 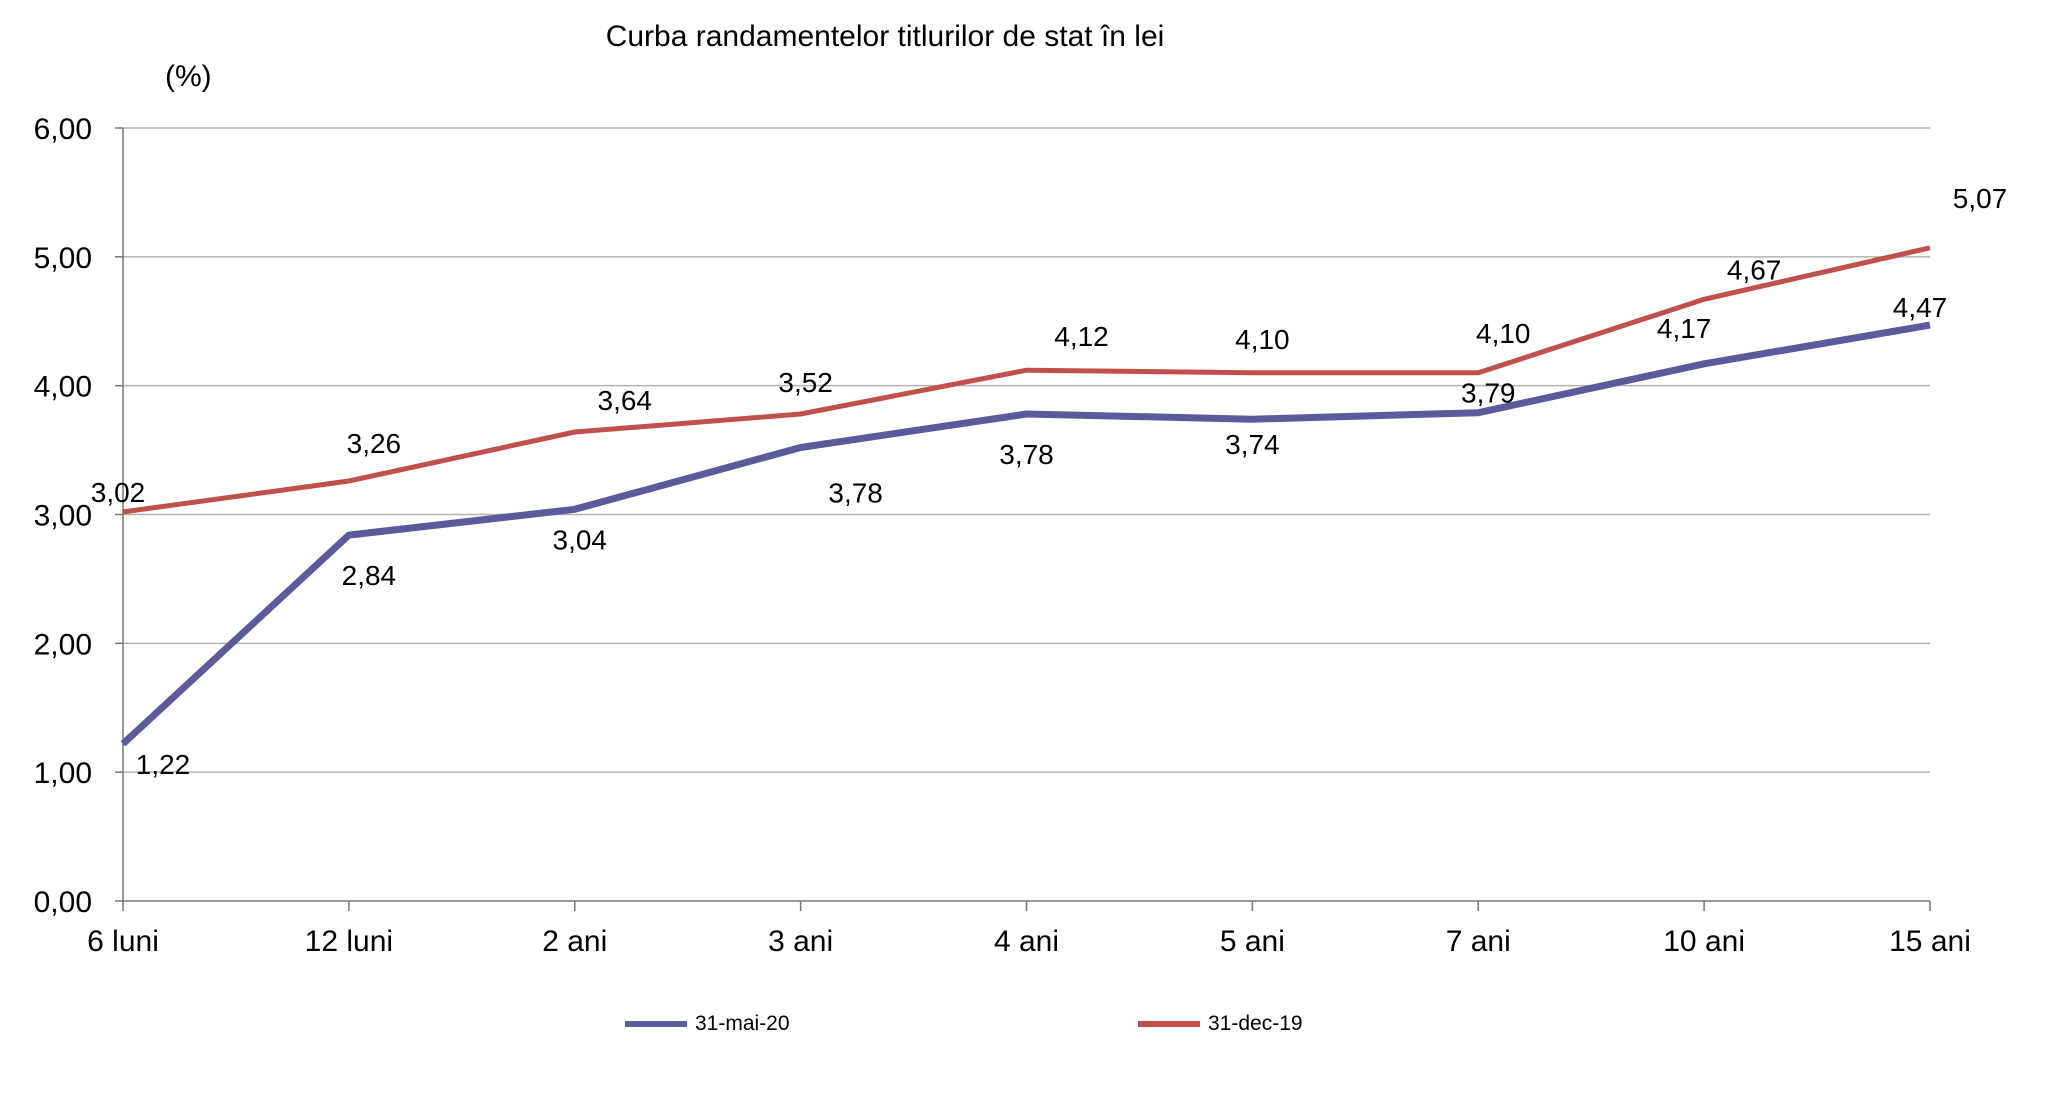 What do you see at coordinates (63, 773) in the screenshot?
I see `y-tick-label: 1,00` at bounding box center [63, 773].